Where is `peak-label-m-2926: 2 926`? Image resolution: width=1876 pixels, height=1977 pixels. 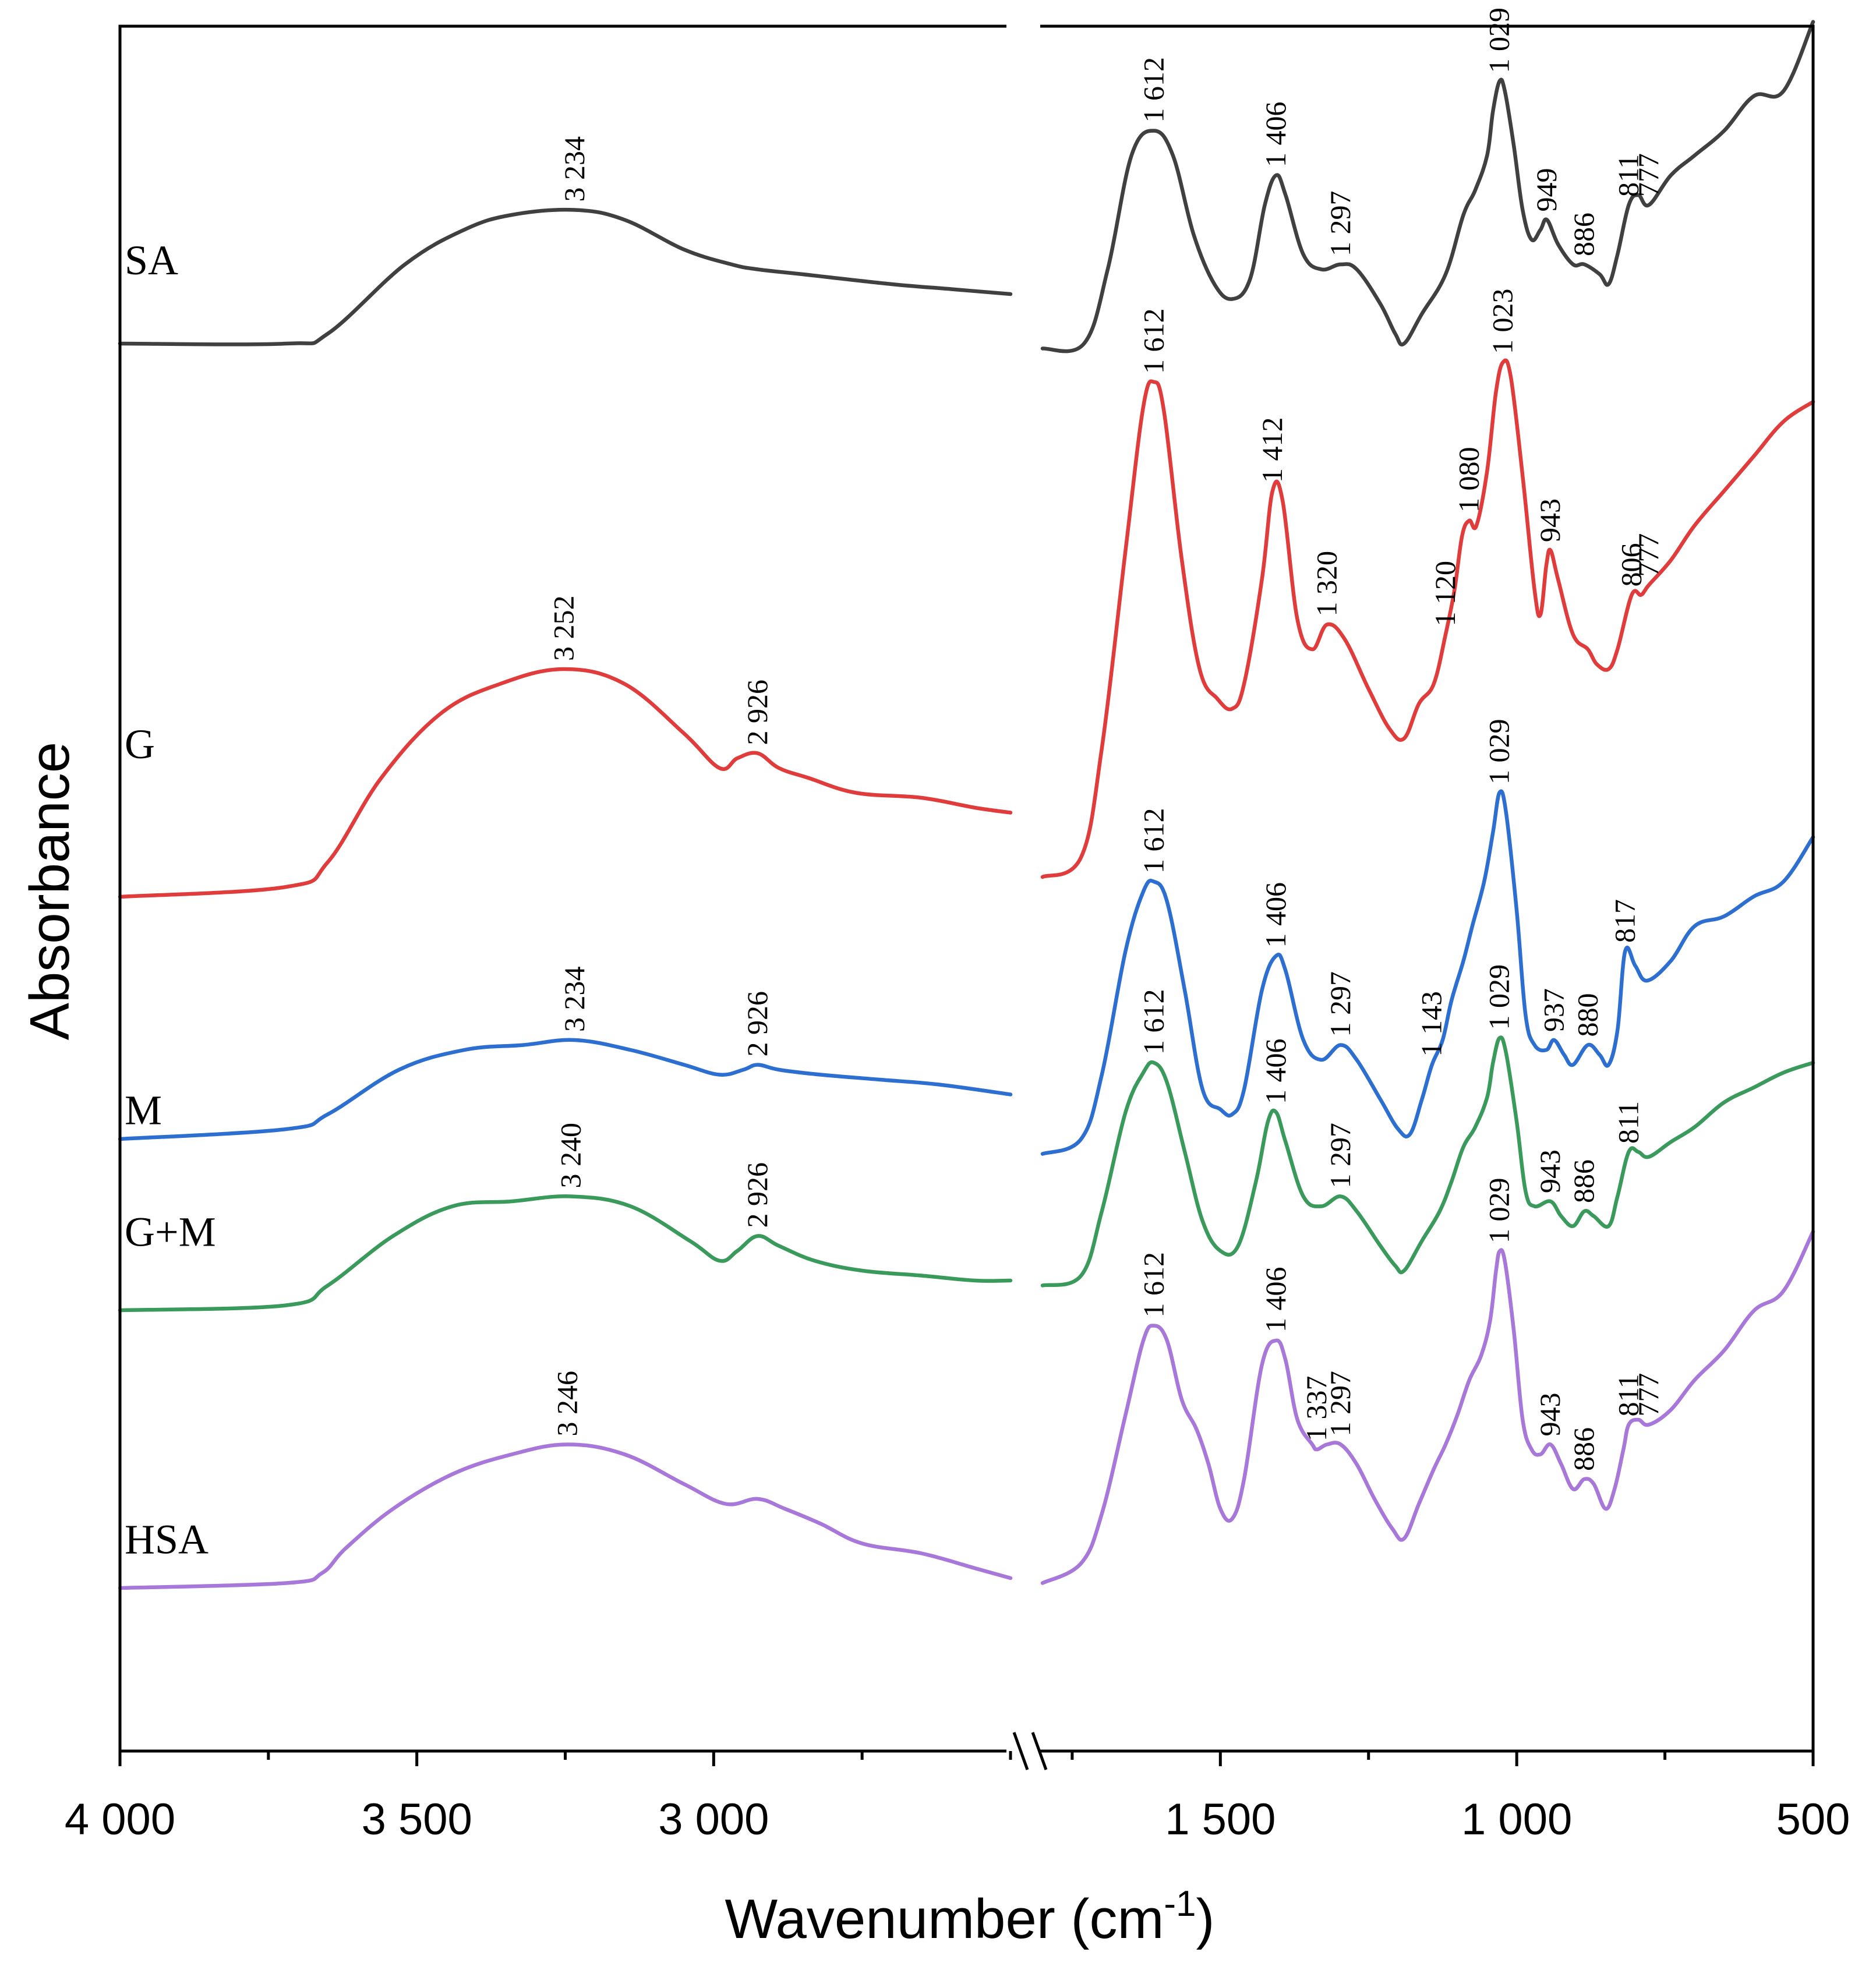
peak-label-m-2926: 2 926 is located at coordinates (757, 1024).